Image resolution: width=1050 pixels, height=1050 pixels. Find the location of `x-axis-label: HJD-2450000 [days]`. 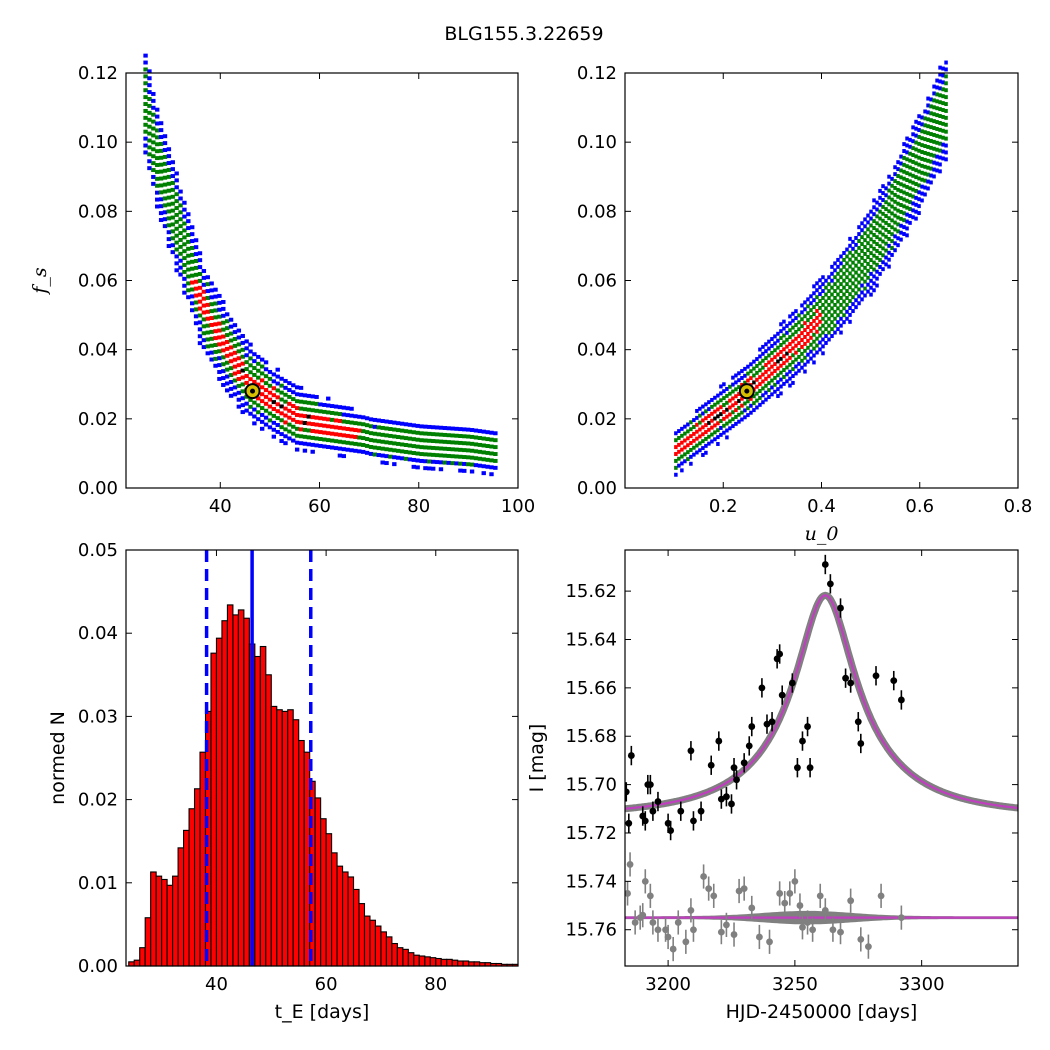

x-axis-label: HJD-2450000 [days] is located at coordinates (822, 1012).